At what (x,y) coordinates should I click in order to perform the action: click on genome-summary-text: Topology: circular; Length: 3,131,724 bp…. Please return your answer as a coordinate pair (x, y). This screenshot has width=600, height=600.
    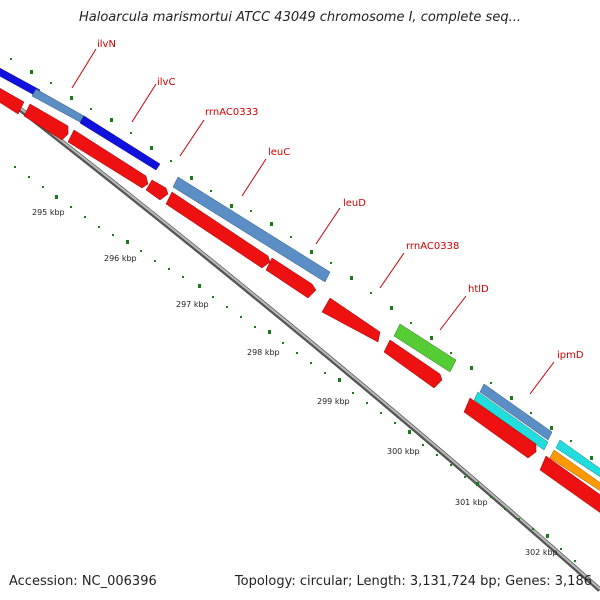
    Looking at the image, I should click on (413, 581).